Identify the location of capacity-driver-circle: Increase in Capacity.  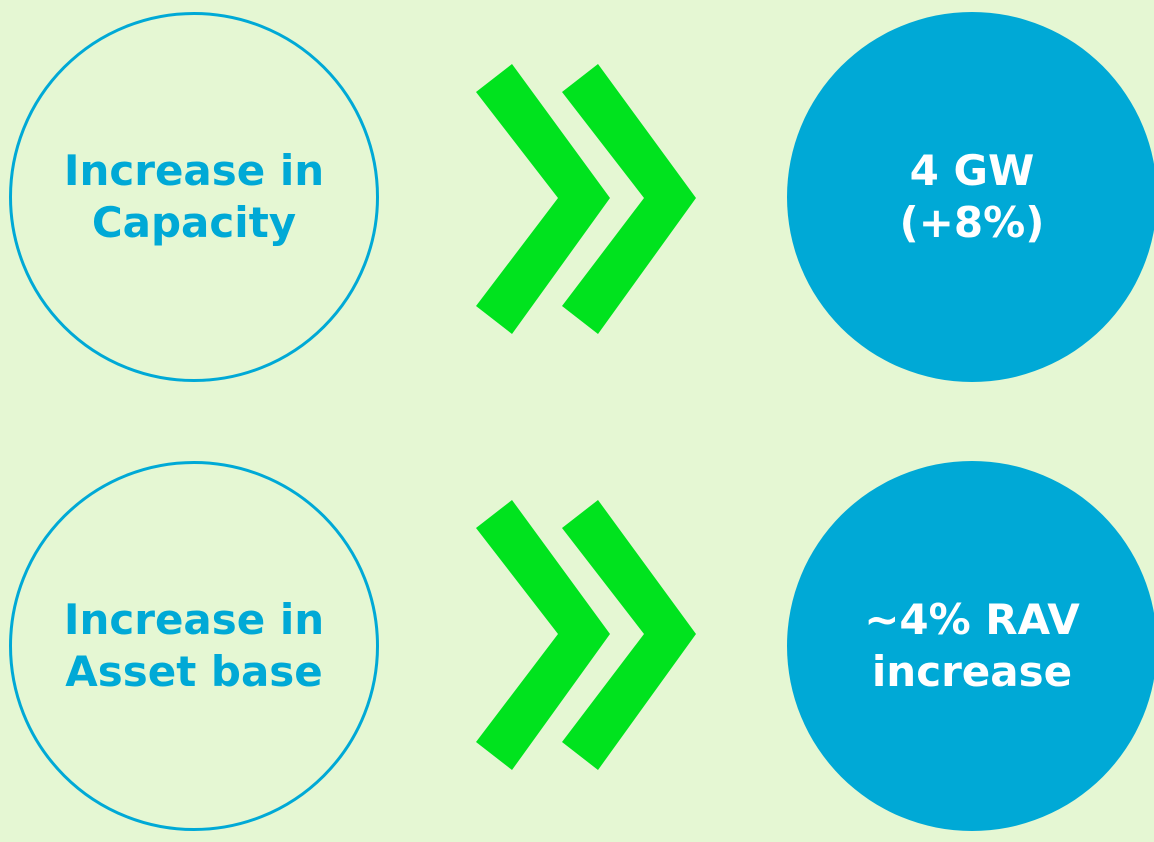
(194, 197).